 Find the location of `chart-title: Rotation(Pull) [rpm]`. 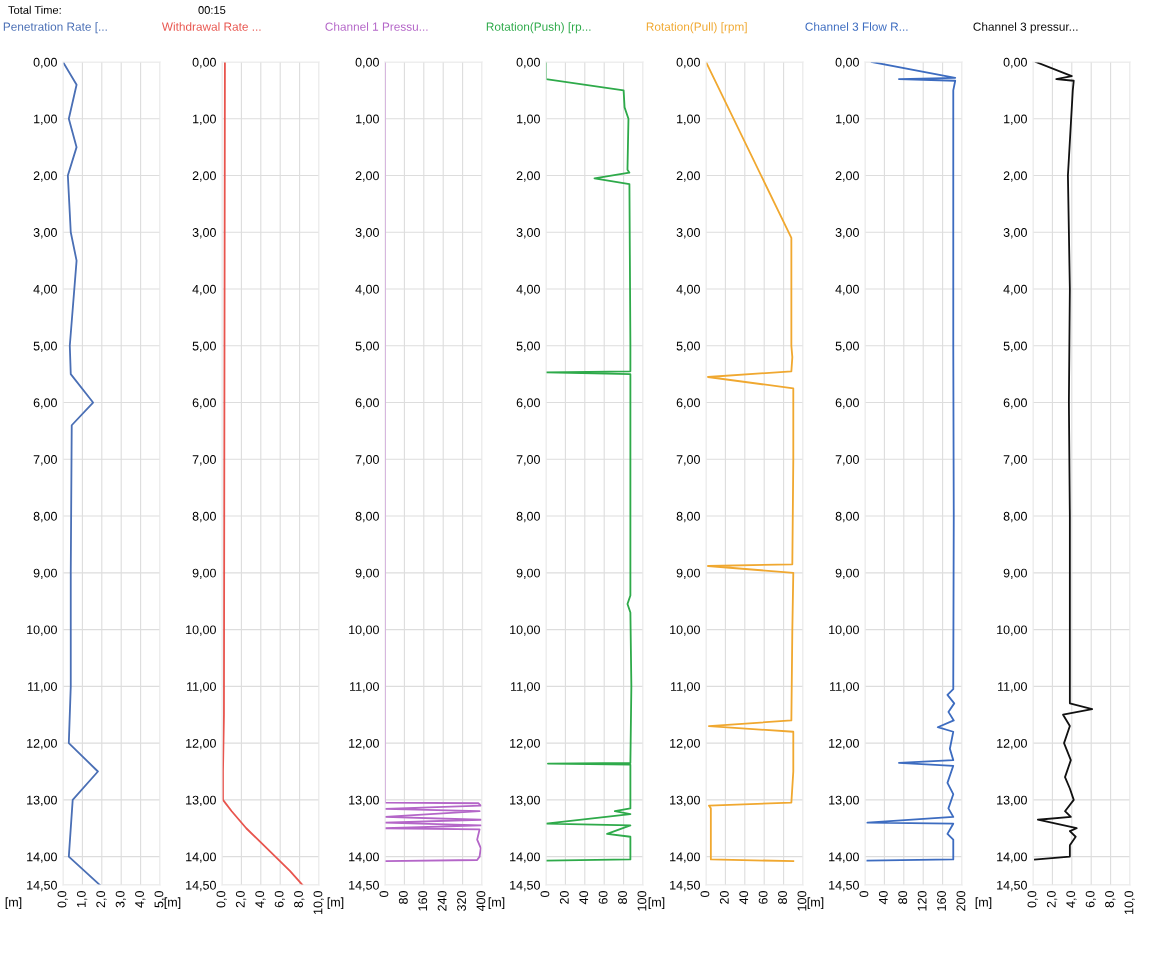

chart-title: Rotation(Pull) [rpm] is located at coordinates (696, 28).